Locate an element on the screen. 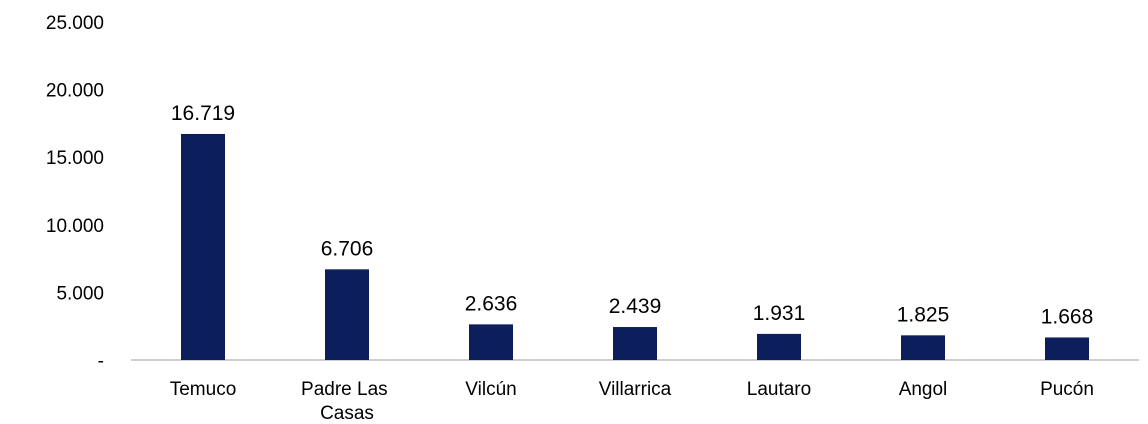 The image size is (1148, 424). value-label: 1.825 is located at coordinates (923, 314).